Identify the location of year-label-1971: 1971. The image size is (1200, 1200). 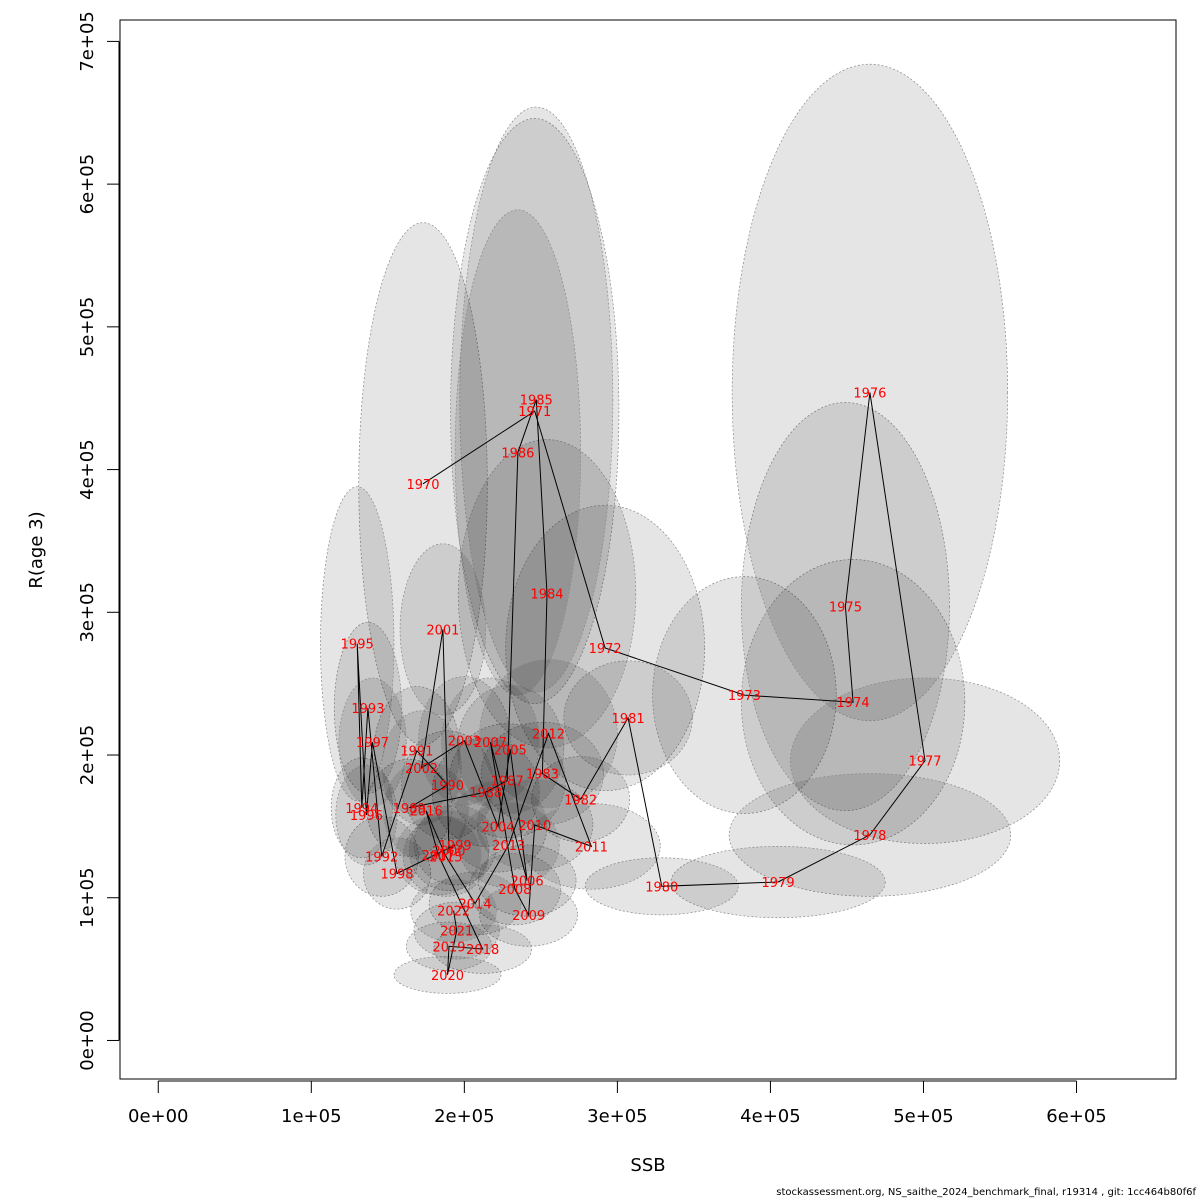
(534, 412).